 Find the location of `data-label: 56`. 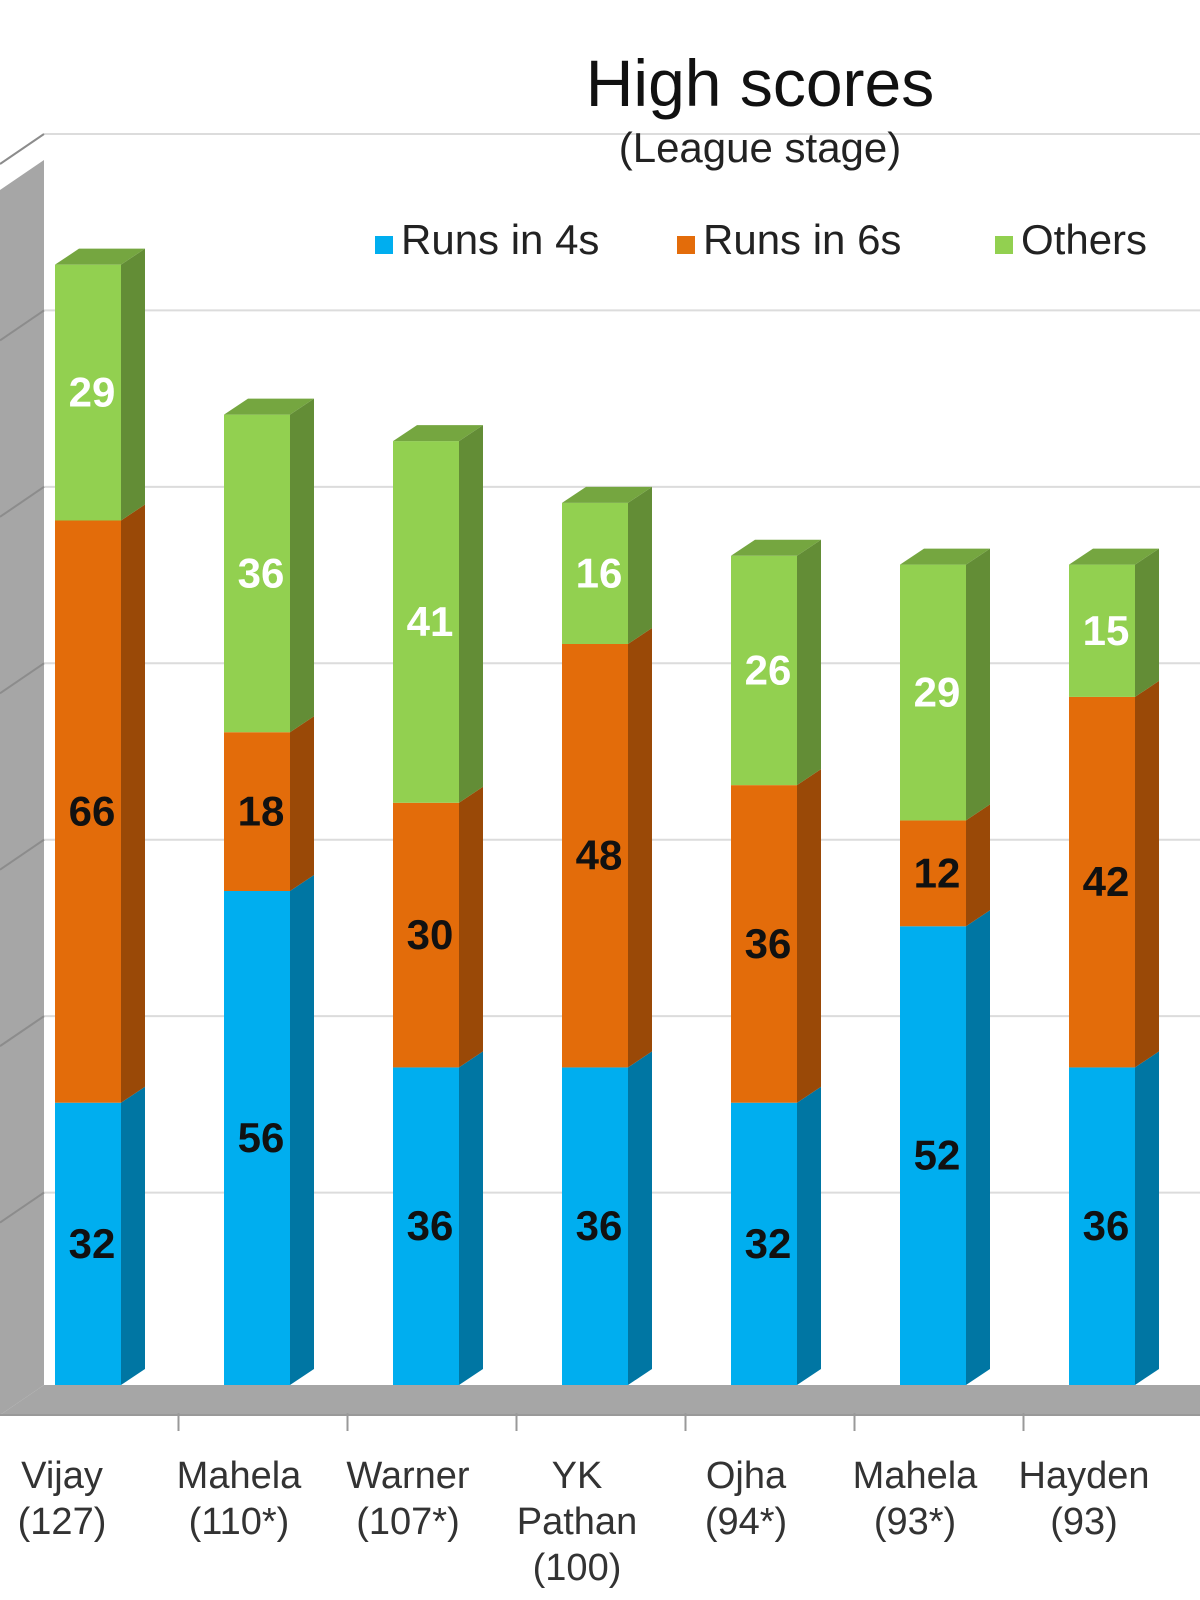

data-label: 56 is located at coordinates (261, 1137).